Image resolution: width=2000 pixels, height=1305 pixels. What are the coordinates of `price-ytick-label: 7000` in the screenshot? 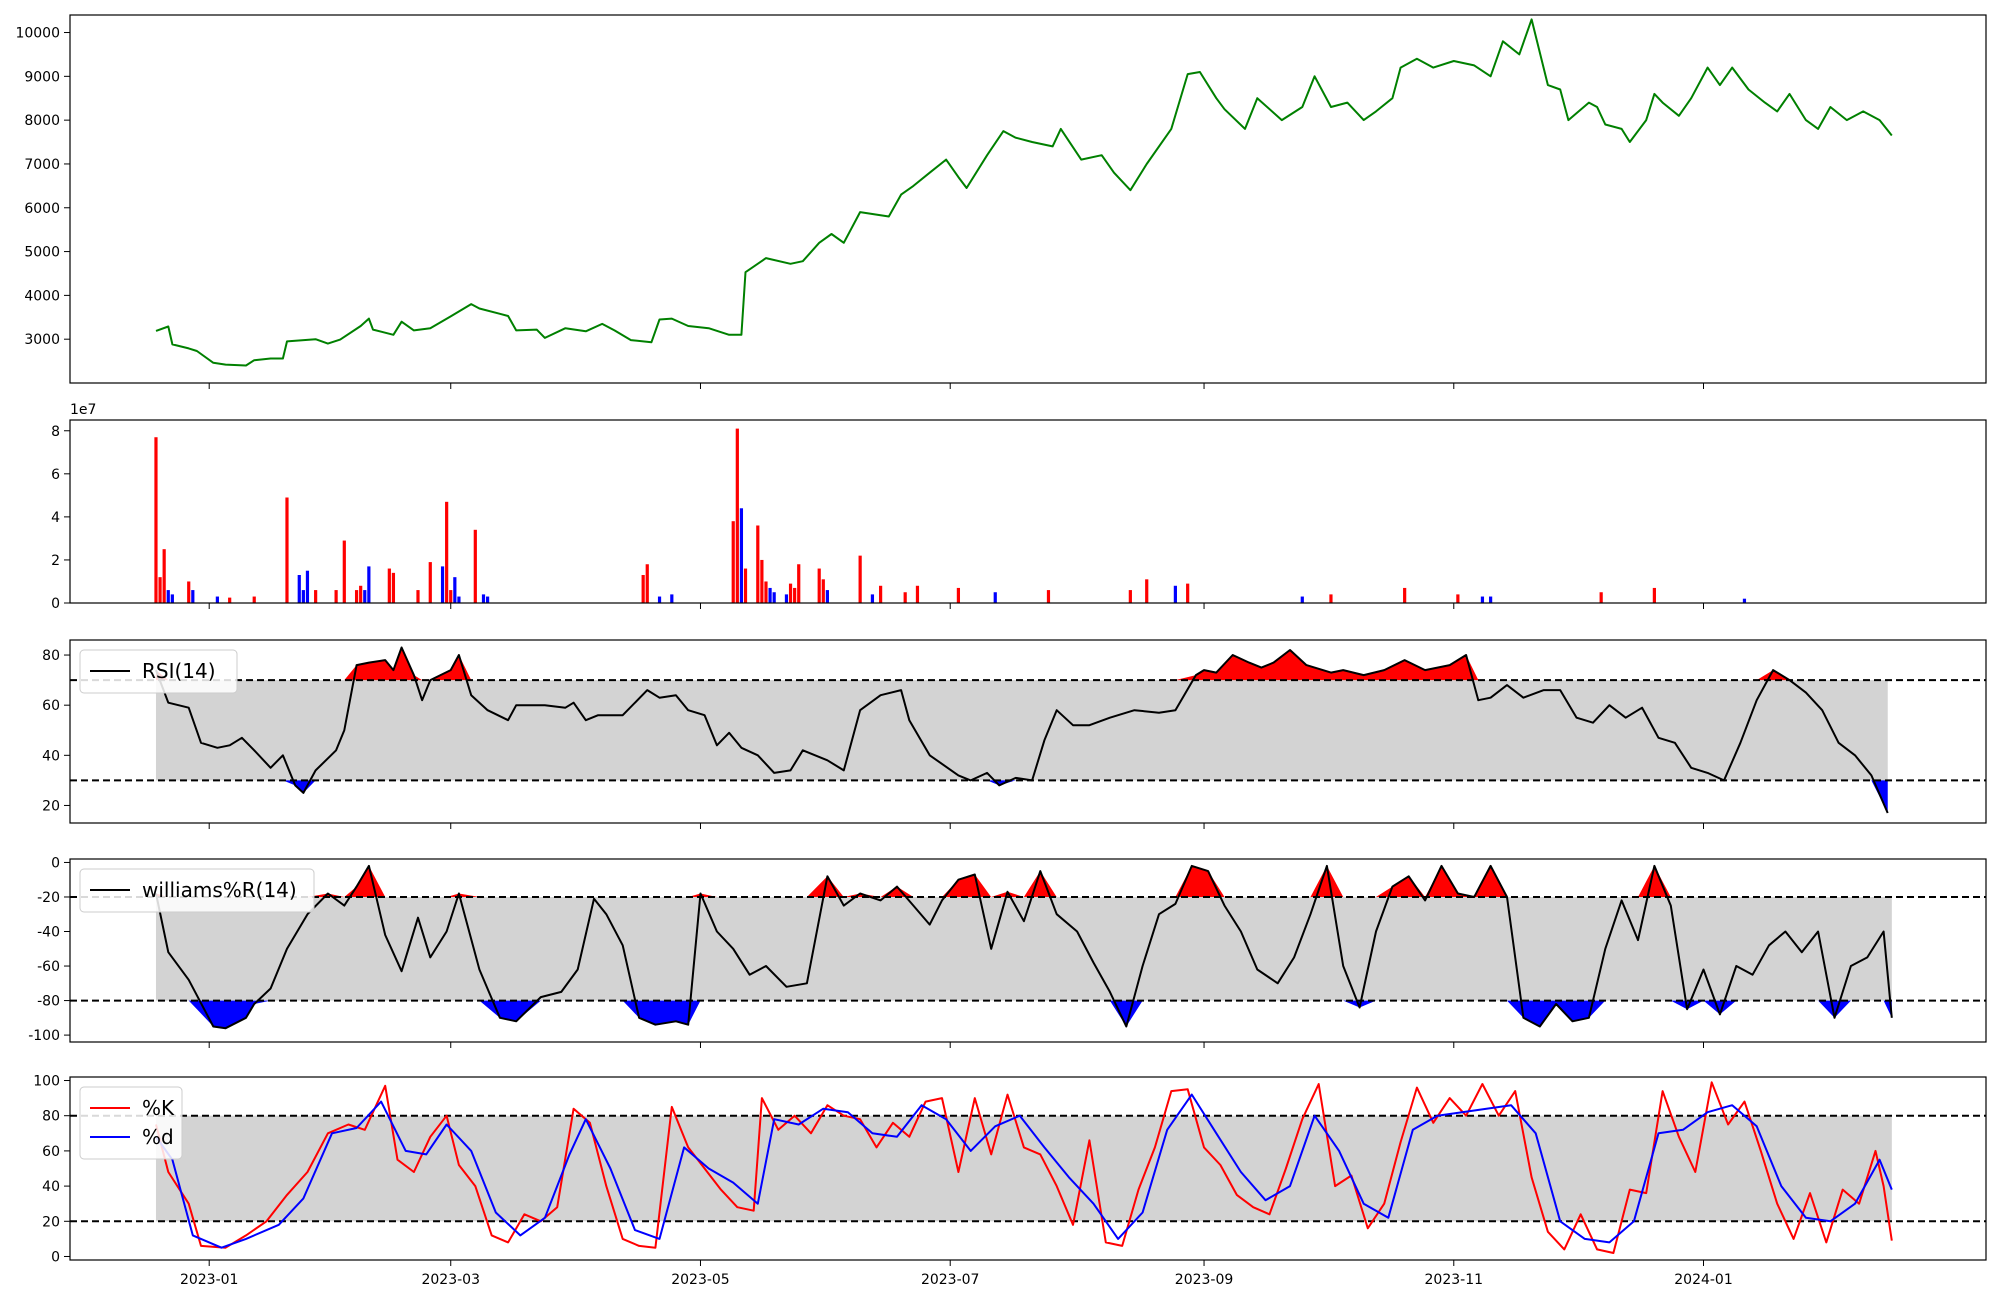 It's located at (42, 165).